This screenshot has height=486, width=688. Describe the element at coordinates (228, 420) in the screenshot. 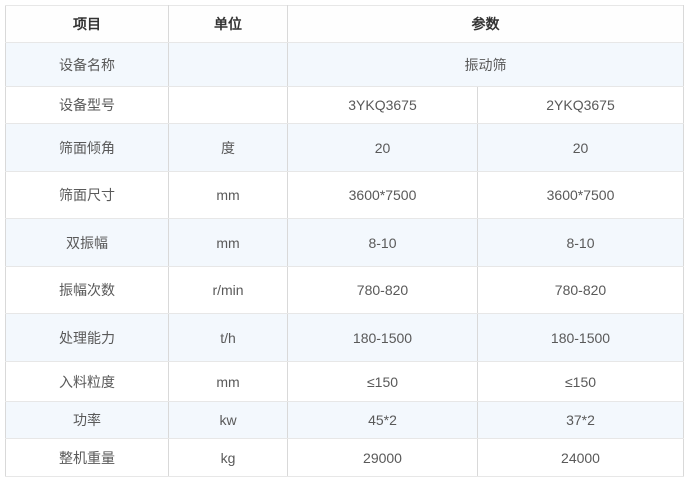

I see `cell-unit: kw` at that location.